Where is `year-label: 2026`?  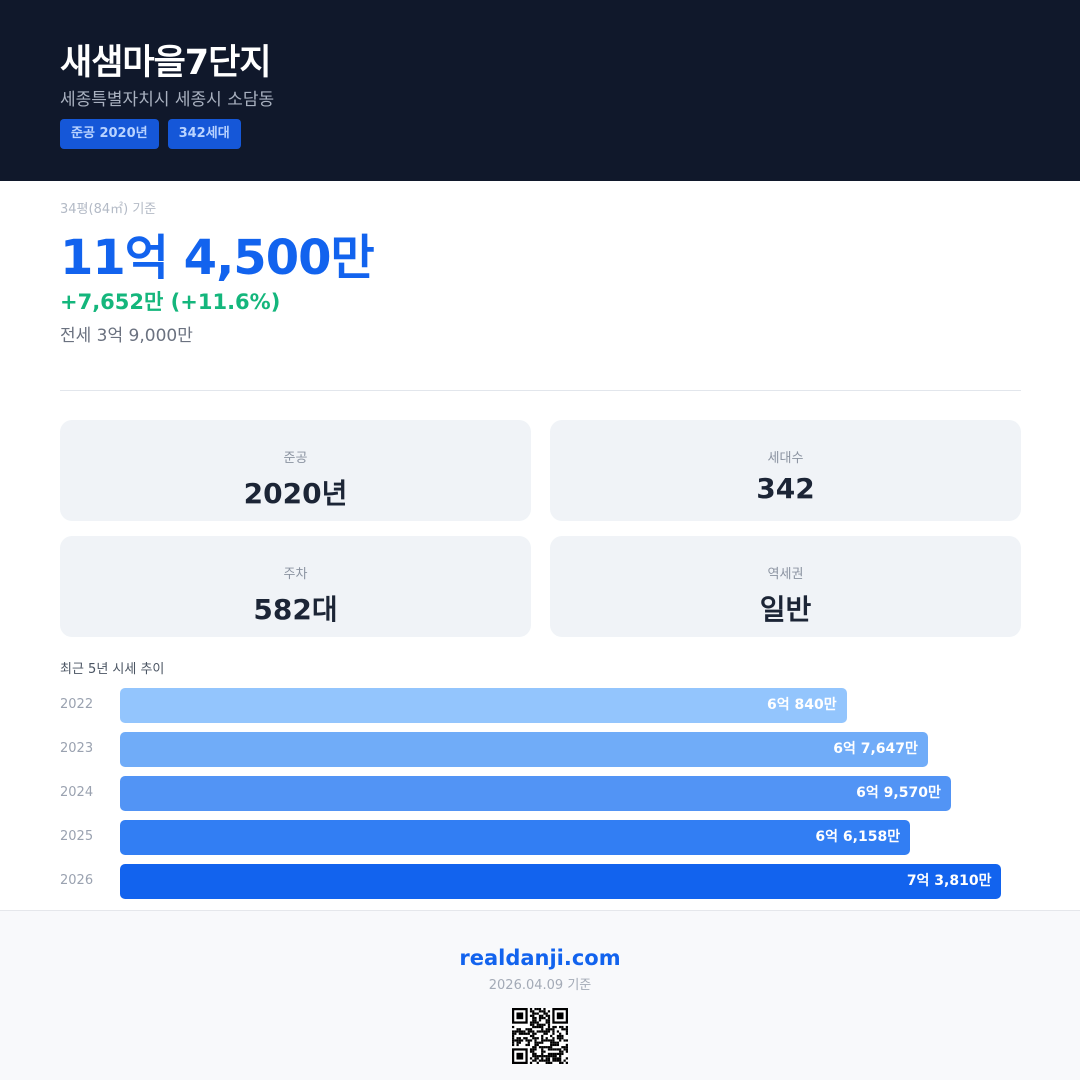 year-label: 2026 is located at coordinates (77, 880).